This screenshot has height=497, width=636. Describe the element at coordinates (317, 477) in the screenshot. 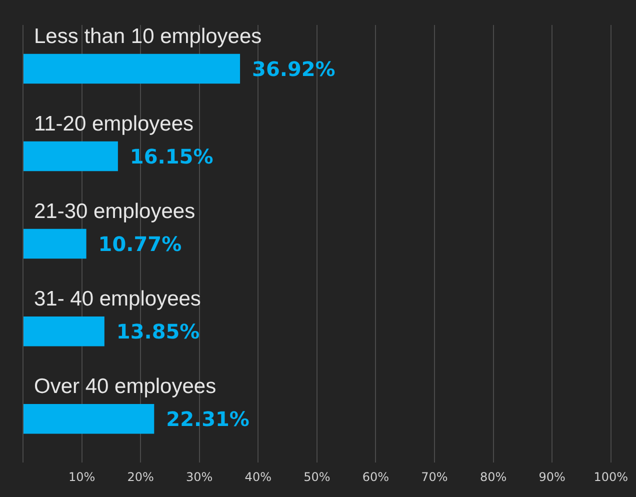

I see `x-tick-label: 50%` at that location.